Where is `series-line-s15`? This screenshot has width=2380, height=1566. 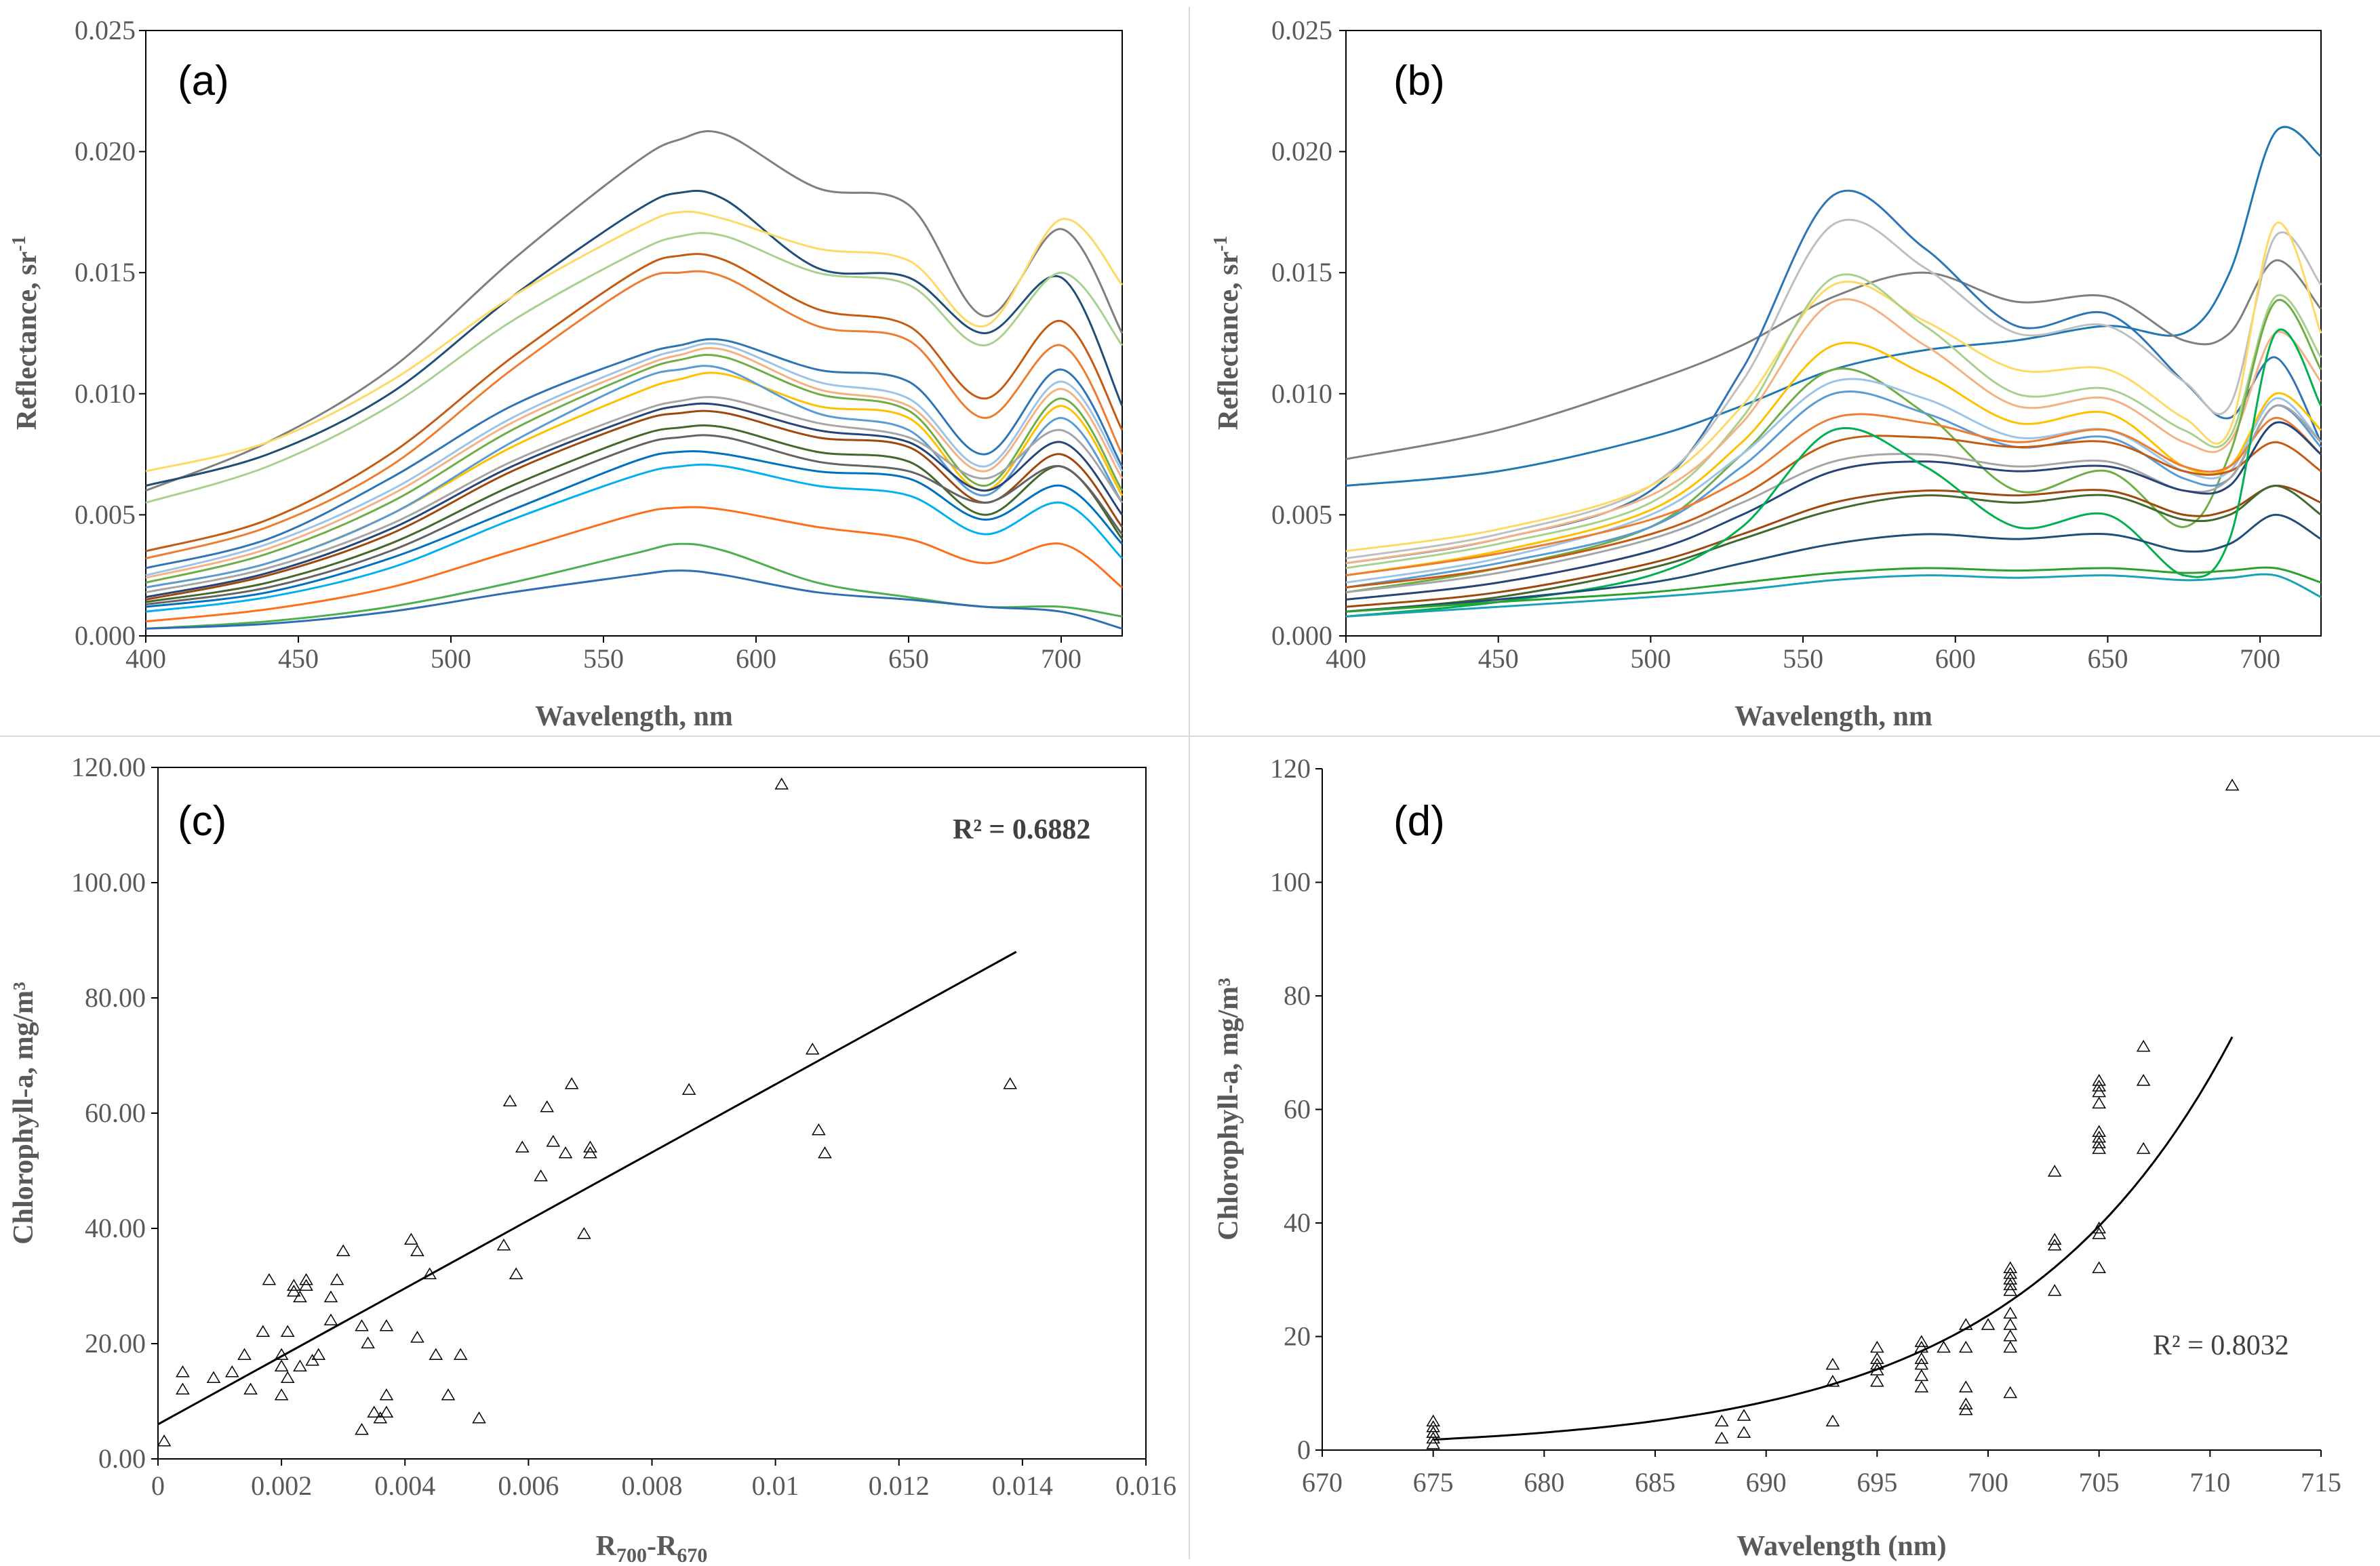 series-line-s15 is located at coordinates (1833, 511).